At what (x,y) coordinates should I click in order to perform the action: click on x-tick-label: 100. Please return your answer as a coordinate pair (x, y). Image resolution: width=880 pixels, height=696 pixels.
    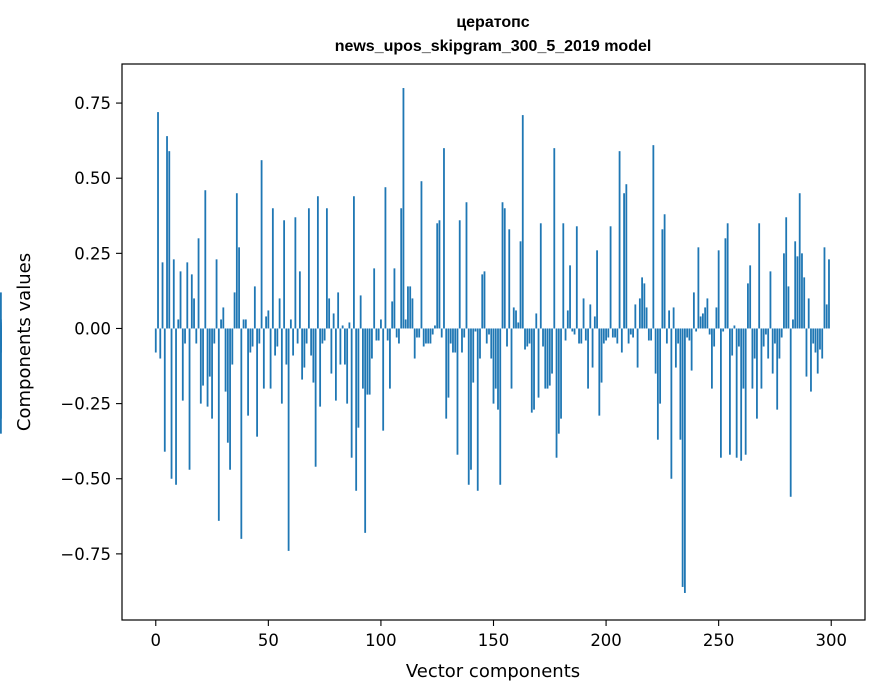
    Looking at the image, I should click on (381, 640).